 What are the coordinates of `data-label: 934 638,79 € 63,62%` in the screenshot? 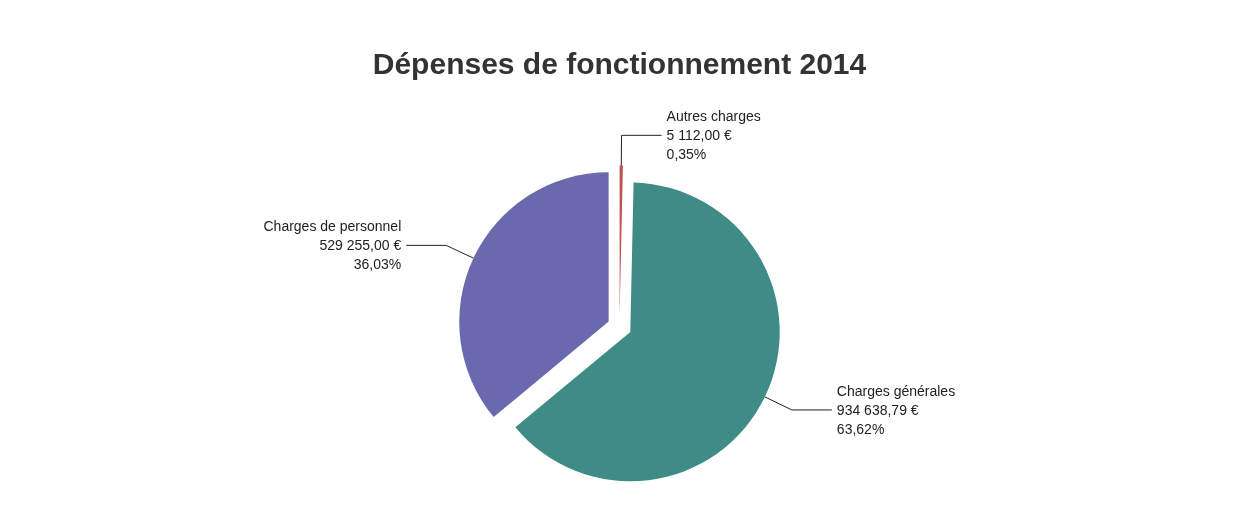 It's located at (877, 419).